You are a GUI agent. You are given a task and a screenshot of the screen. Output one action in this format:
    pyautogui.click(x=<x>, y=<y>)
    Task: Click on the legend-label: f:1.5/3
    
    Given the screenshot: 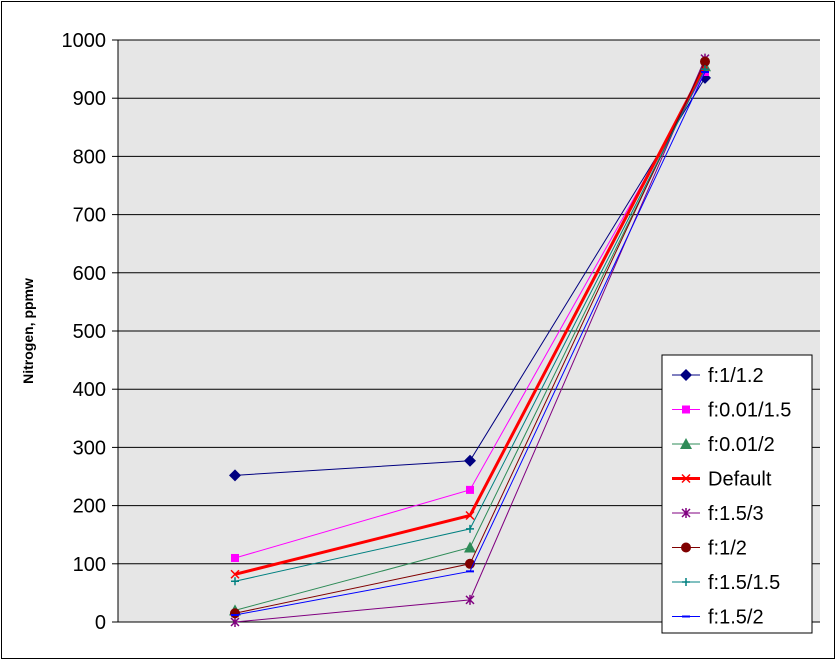 What is the action you would take?
    pyautogui.click(x=736, y=514)
    